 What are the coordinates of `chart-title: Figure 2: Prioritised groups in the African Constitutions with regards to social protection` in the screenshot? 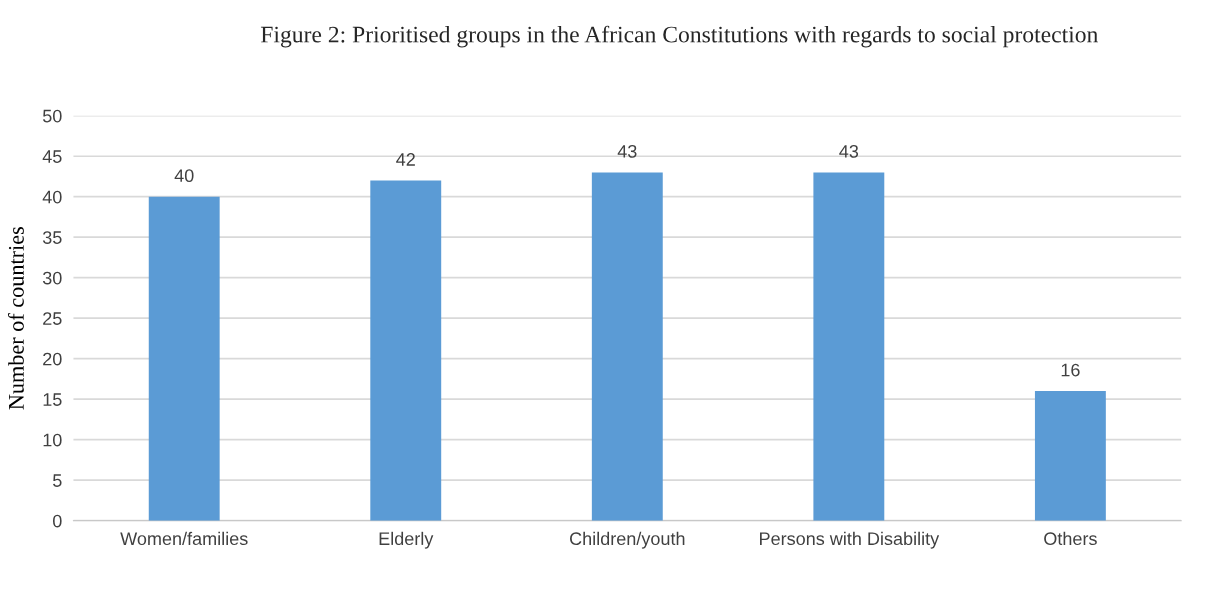 It's located at (679, 36).